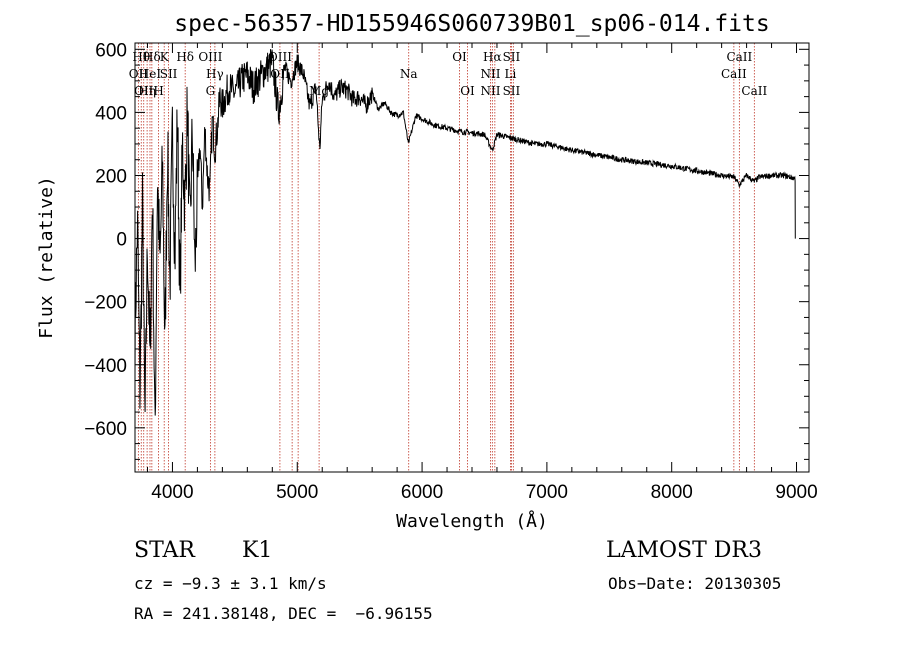  Describe the element at coordinates (158, 91) in the screenshot. I see `line-marker-label: H` at that location.